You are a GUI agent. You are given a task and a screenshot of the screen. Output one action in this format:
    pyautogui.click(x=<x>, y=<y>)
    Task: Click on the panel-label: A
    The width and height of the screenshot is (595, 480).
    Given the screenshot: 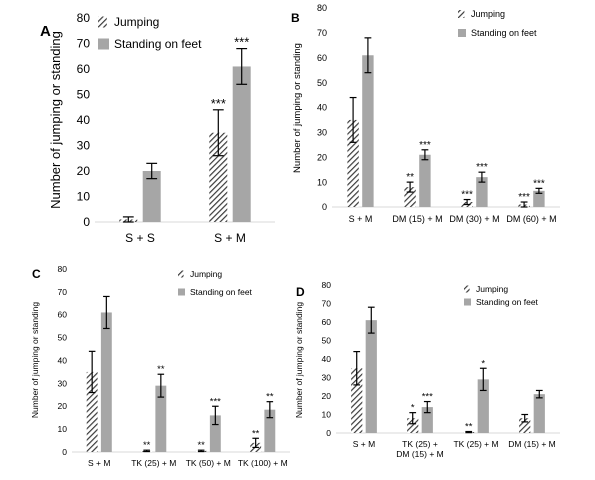 What is the action you would take?
    pyautogui.click(x=45, y=31)
    